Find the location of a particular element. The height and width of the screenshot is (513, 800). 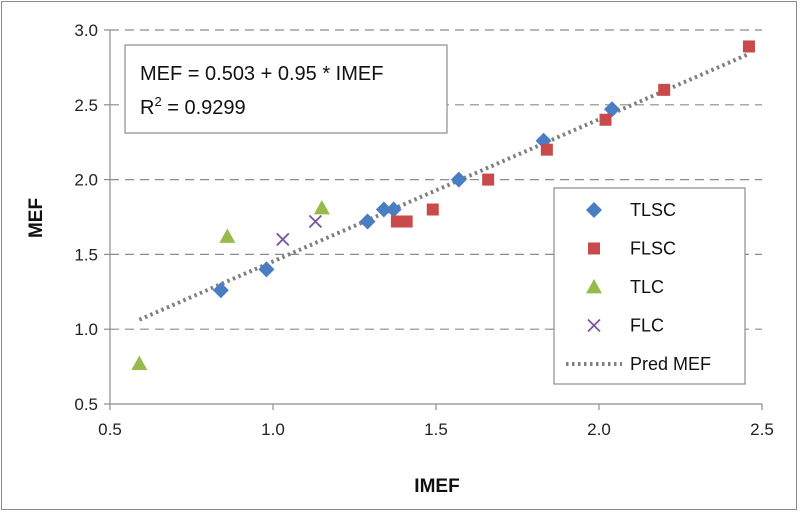

x-tick-label: 1.5 is located at coordinates (436, 429).